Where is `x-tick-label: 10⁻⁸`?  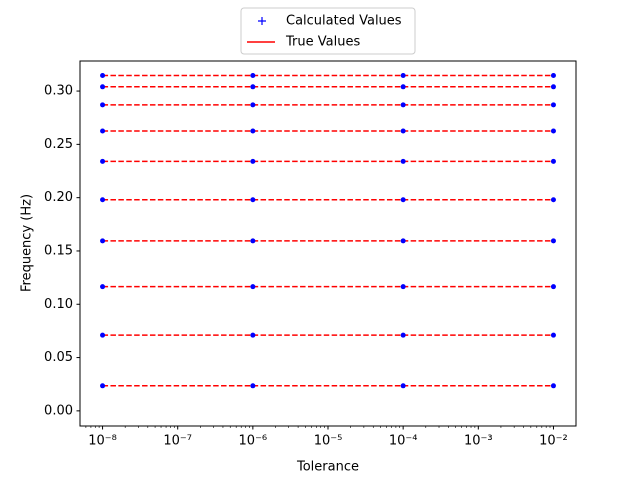
x-tick-label: 10⁻⁸ is located at coordinates (102, 441).